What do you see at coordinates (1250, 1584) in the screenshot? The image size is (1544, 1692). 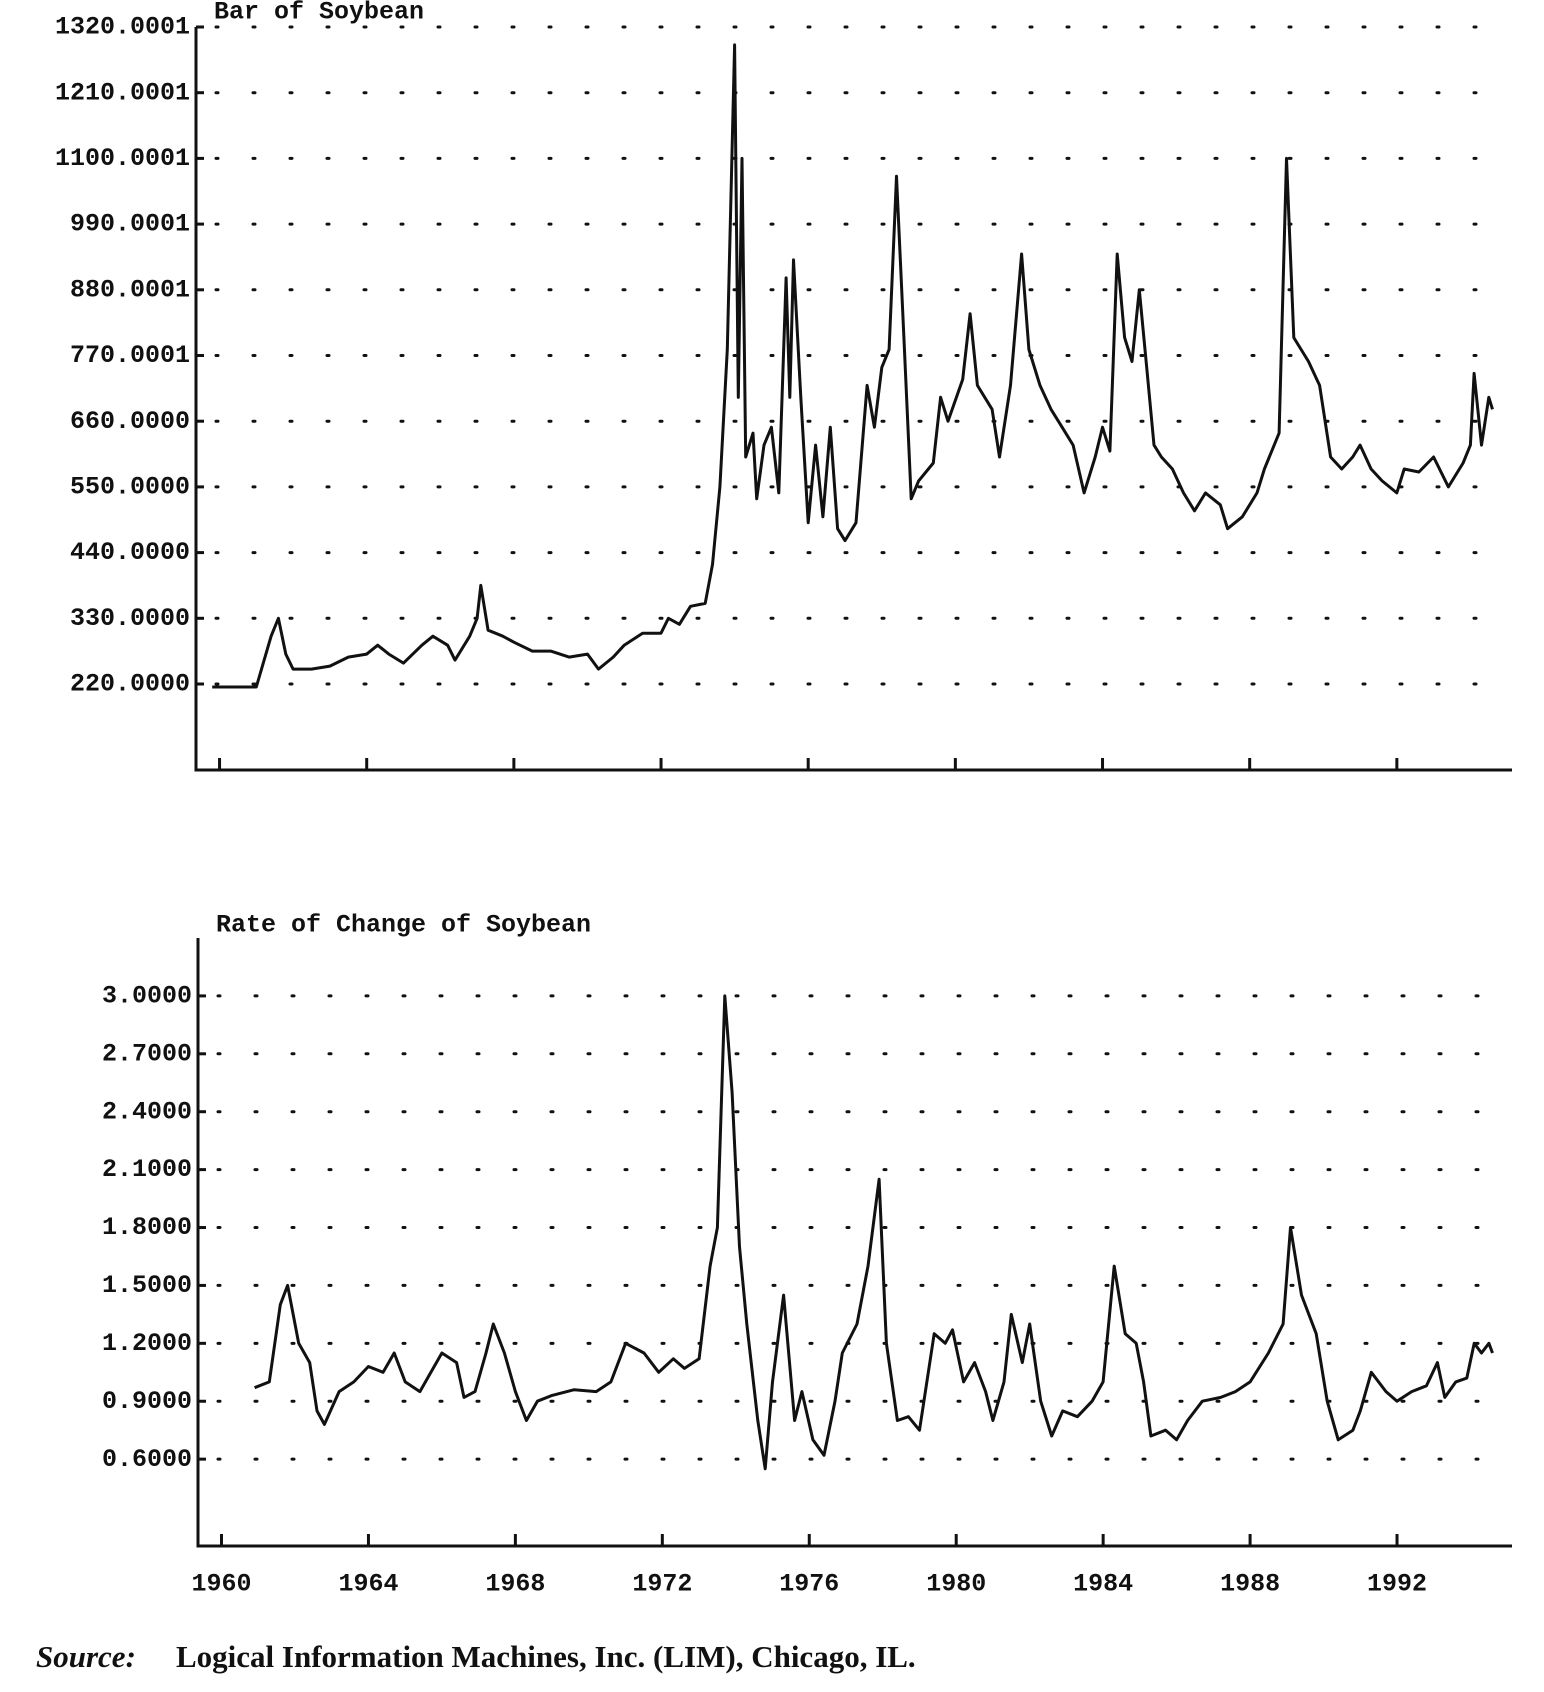 I see `x-tick-label: 1988` at bounding box center [1250, 1584].